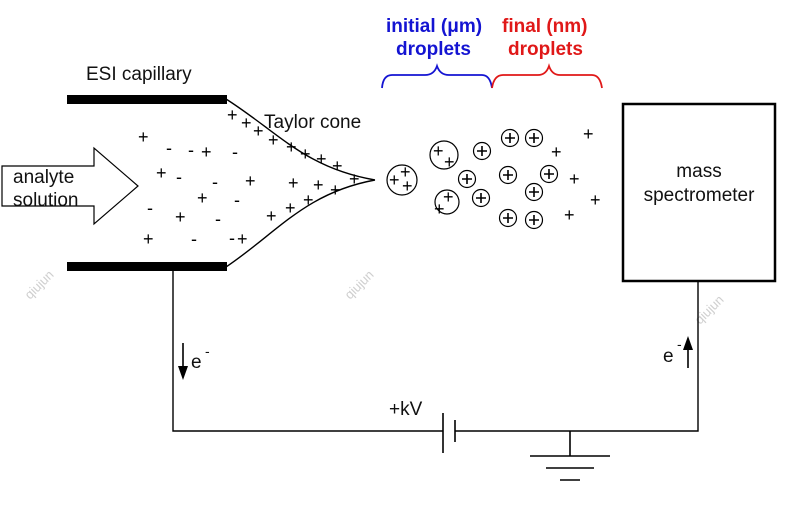 The image size is (794, 506). What do you see at coordinates (139, 74) in the screenshot?
I see `capillary-label: ESI capillary` at bounding box center [139, 74].